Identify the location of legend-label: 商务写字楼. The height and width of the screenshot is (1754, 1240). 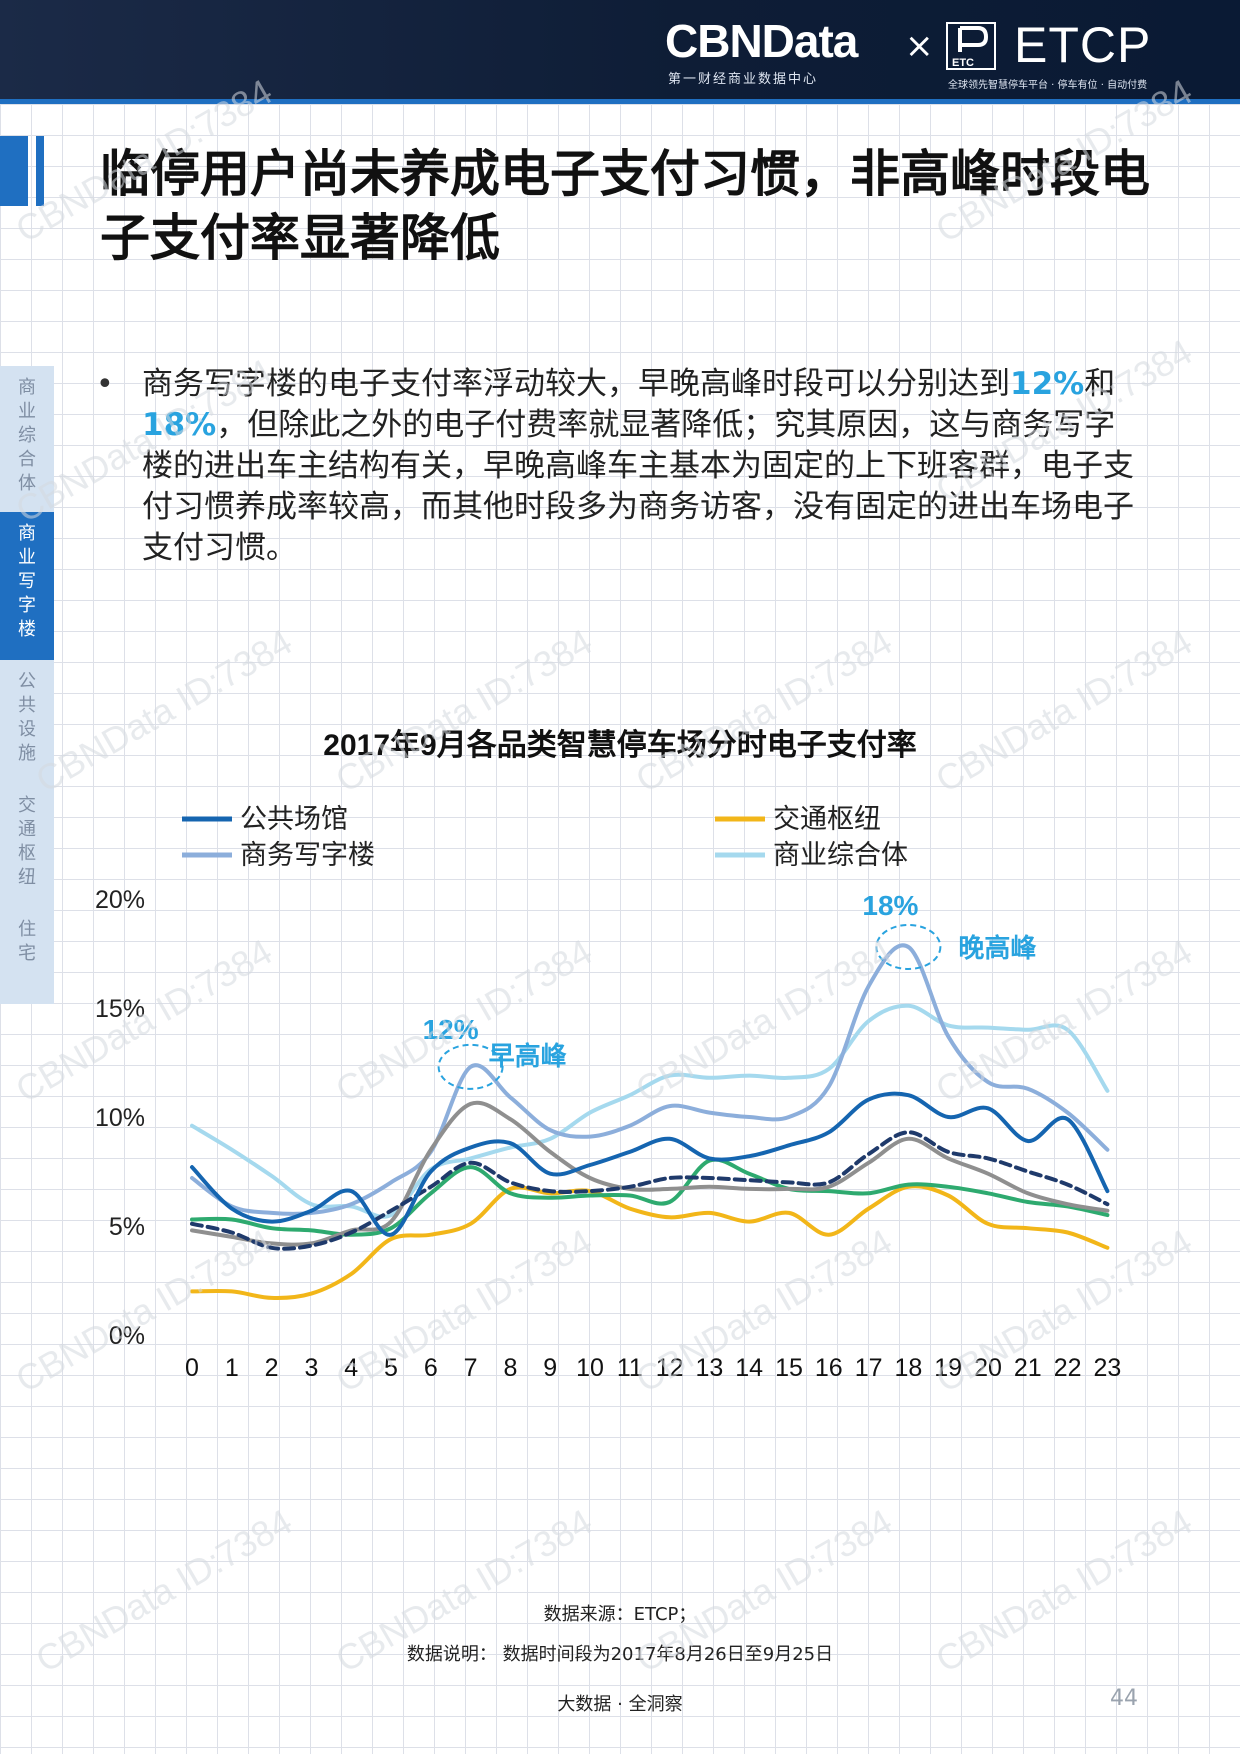
(307, 855).